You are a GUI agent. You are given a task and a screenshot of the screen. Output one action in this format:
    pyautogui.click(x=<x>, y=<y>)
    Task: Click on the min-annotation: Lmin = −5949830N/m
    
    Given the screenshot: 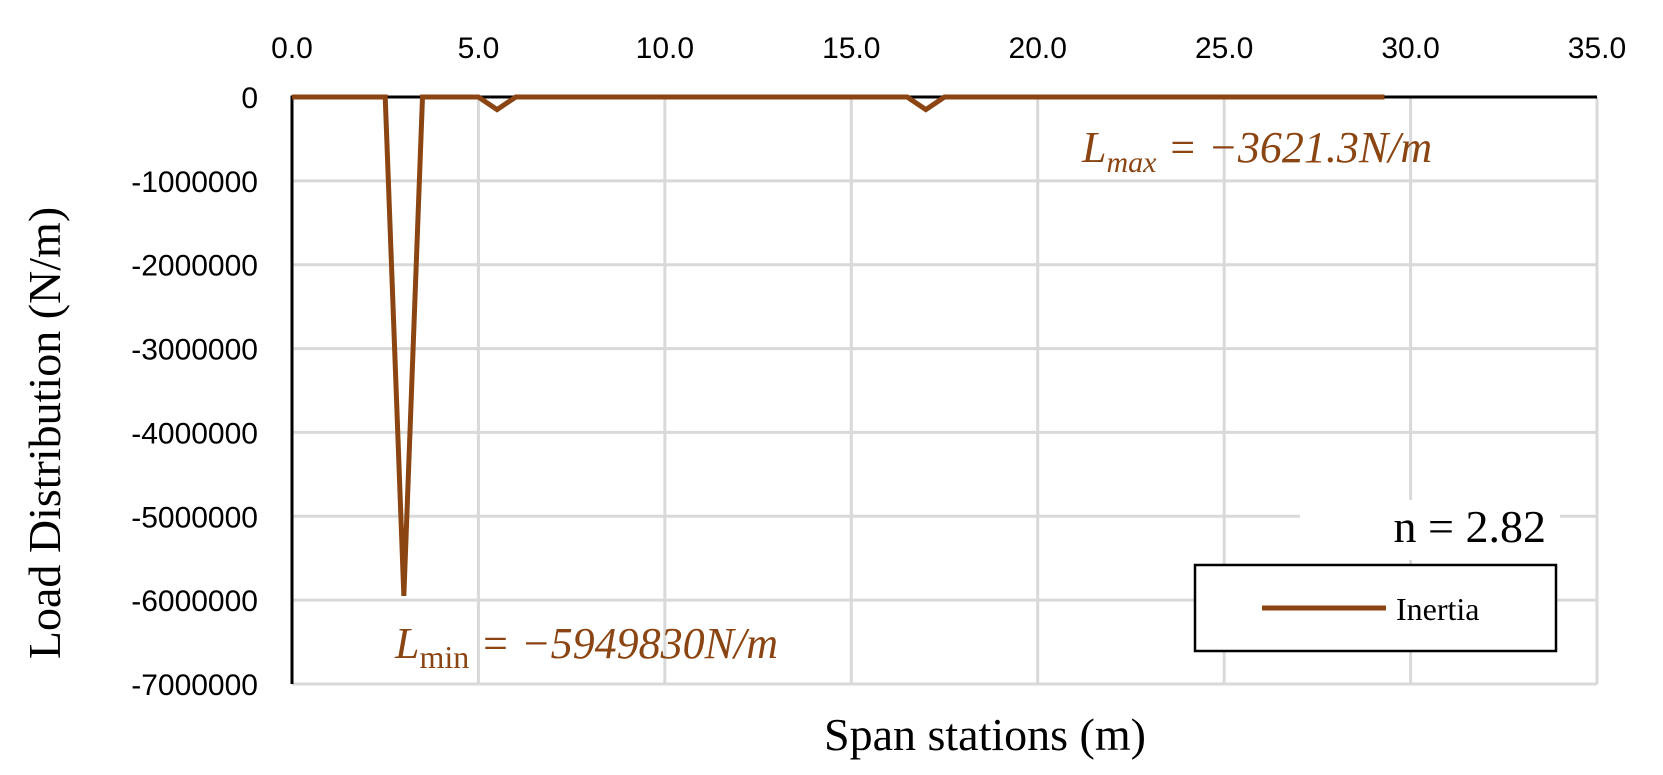 What is the action you would take?
    pyautogui.click(x=586, y=647)
    